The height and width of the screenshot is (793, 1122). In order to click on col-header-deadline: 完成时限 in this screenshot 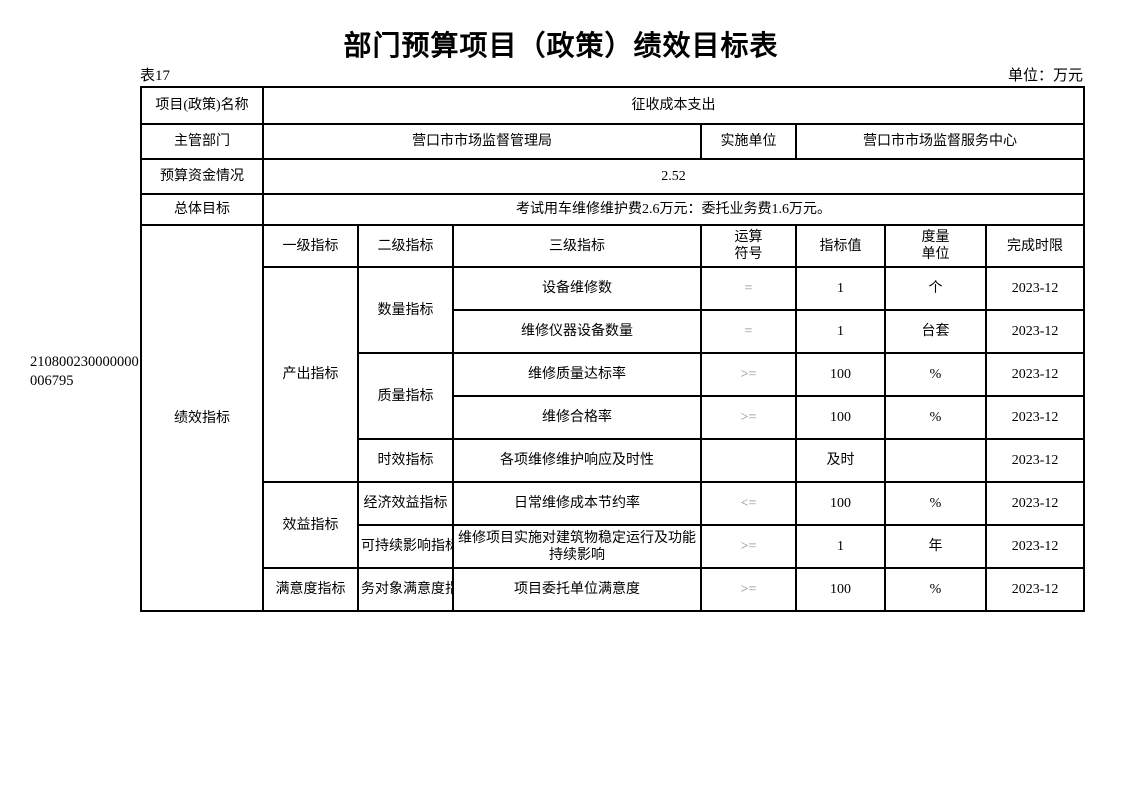, I will do `click(1035, 246)`.